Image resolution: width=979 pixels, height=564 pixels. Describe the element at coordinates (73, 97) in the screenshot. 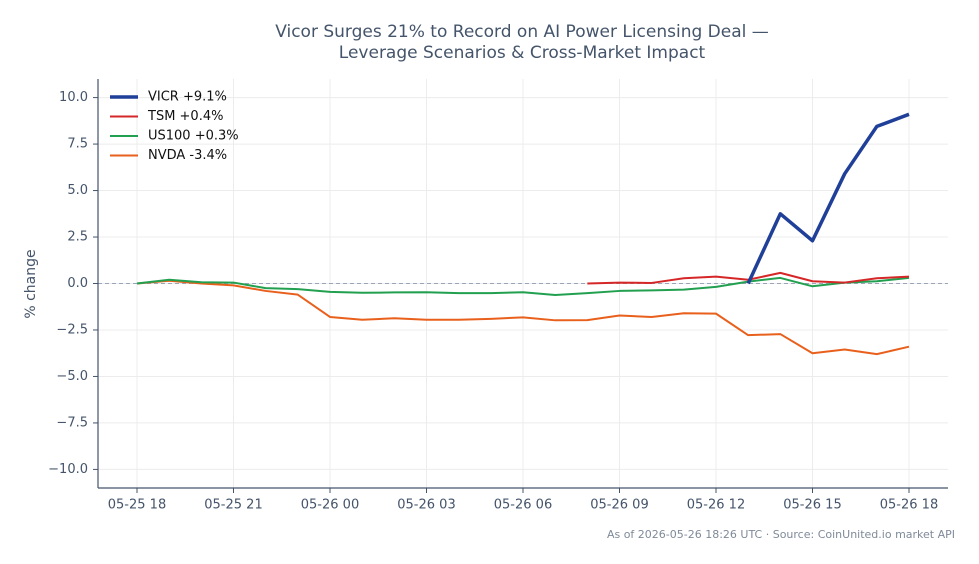

I see `y-tick-label: 10.0` at that location.